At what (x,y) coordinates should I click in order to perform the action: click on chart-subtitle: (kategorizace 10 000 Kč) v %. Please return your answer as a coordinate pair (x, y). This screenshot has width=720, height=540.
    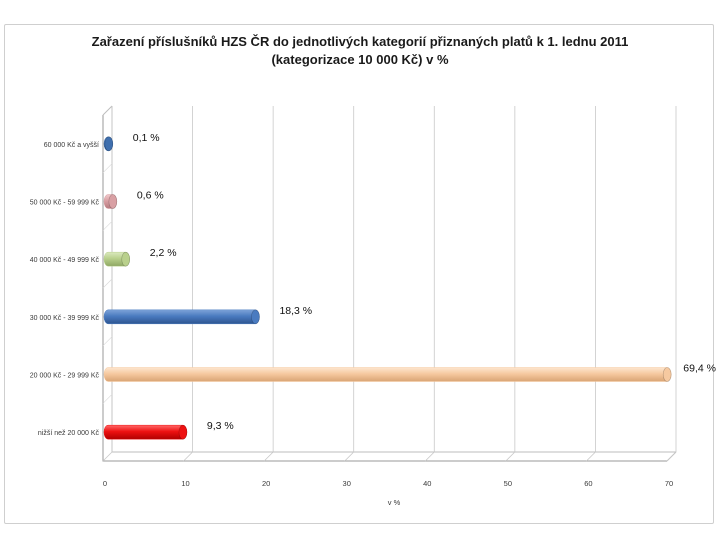
    Looking at the image, I should click on (360, 59).